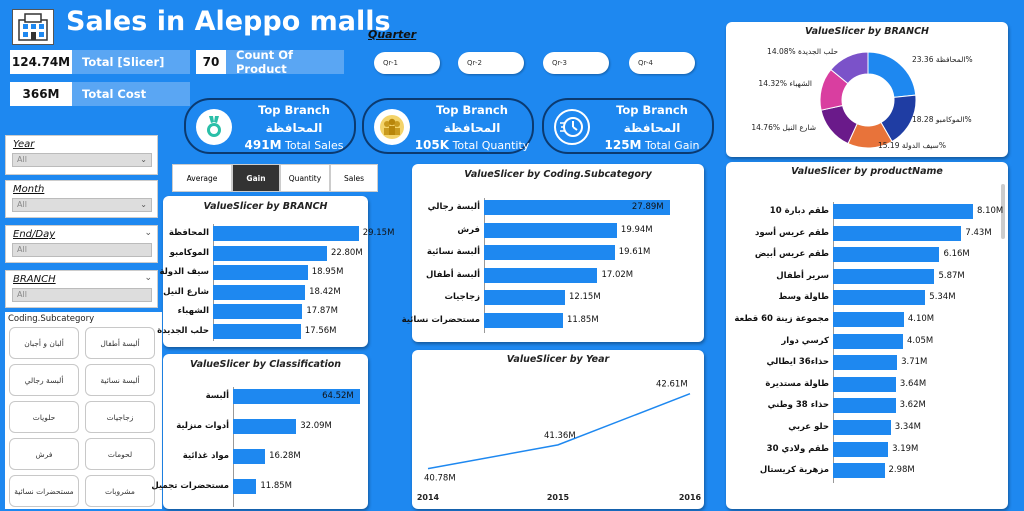 The image size is (1024, 511). Describe the element at coordinates (202, 178) in the screenshot. I see `measure-button-average: Average` at that location.